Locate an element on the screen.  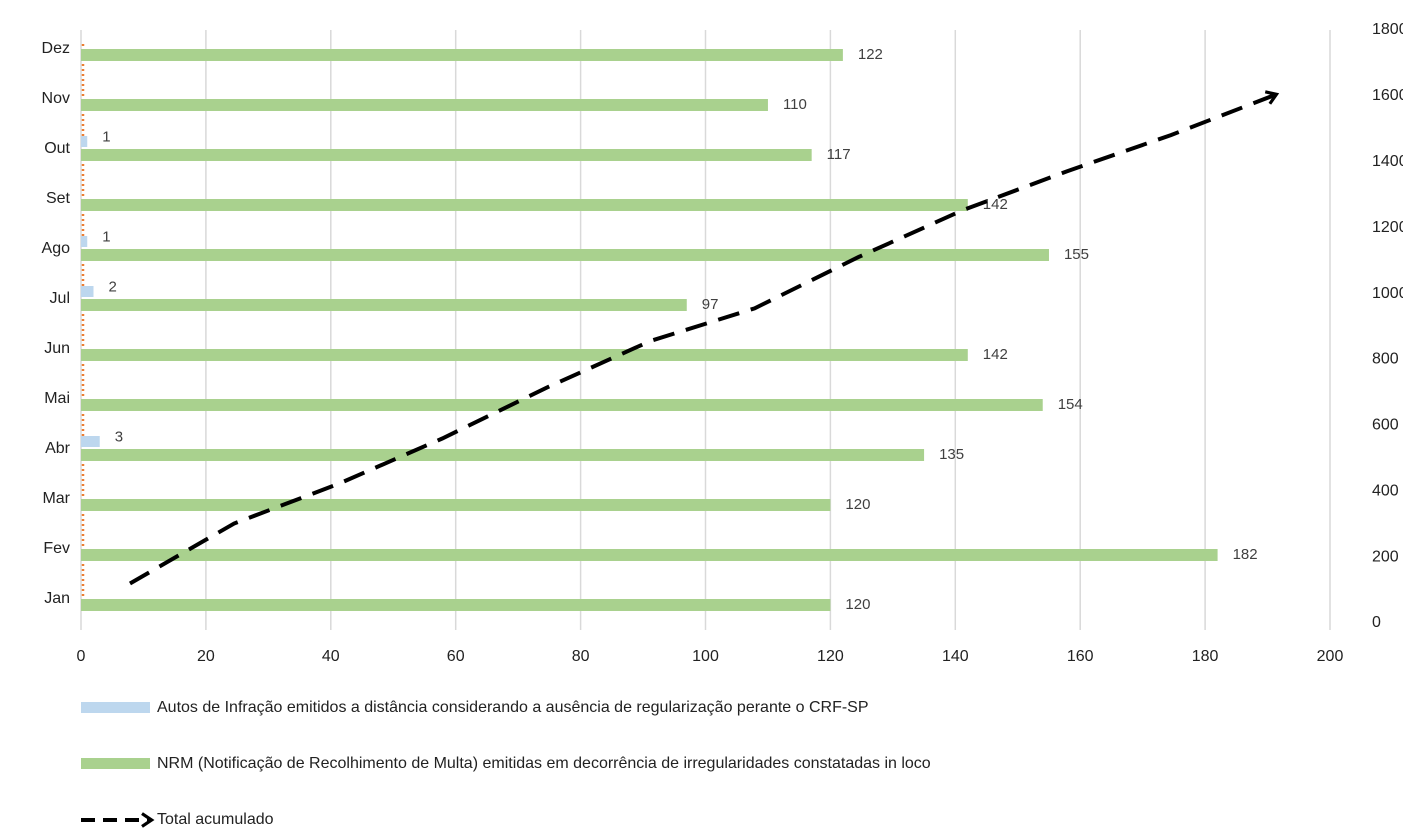
x-tick-label: 80 is located at coordinates (581, 656).